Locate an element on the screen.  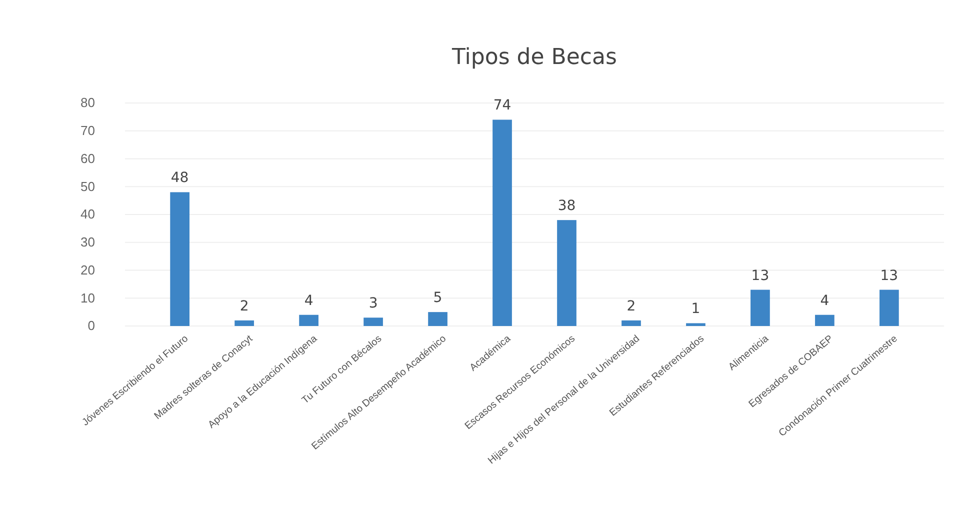
data-label: 38 is located at coordinates (567, 206).